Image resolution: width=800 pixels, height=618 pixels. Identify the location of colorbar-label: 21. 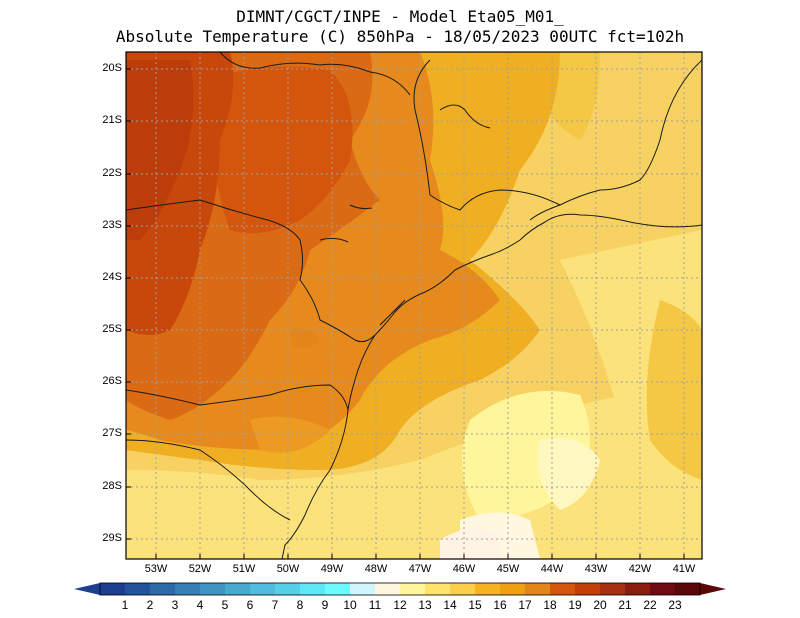
(625, 605).